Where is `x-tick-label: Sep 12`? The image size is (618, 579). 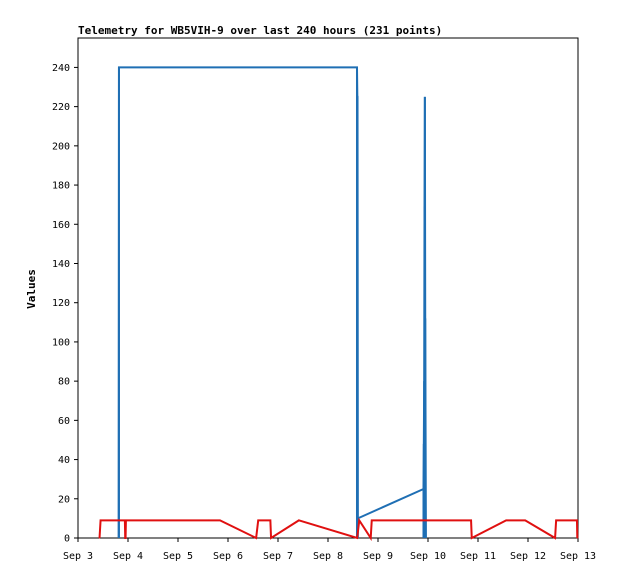 x-tick-label: Sep 12 is located at coordinates (528, 556).